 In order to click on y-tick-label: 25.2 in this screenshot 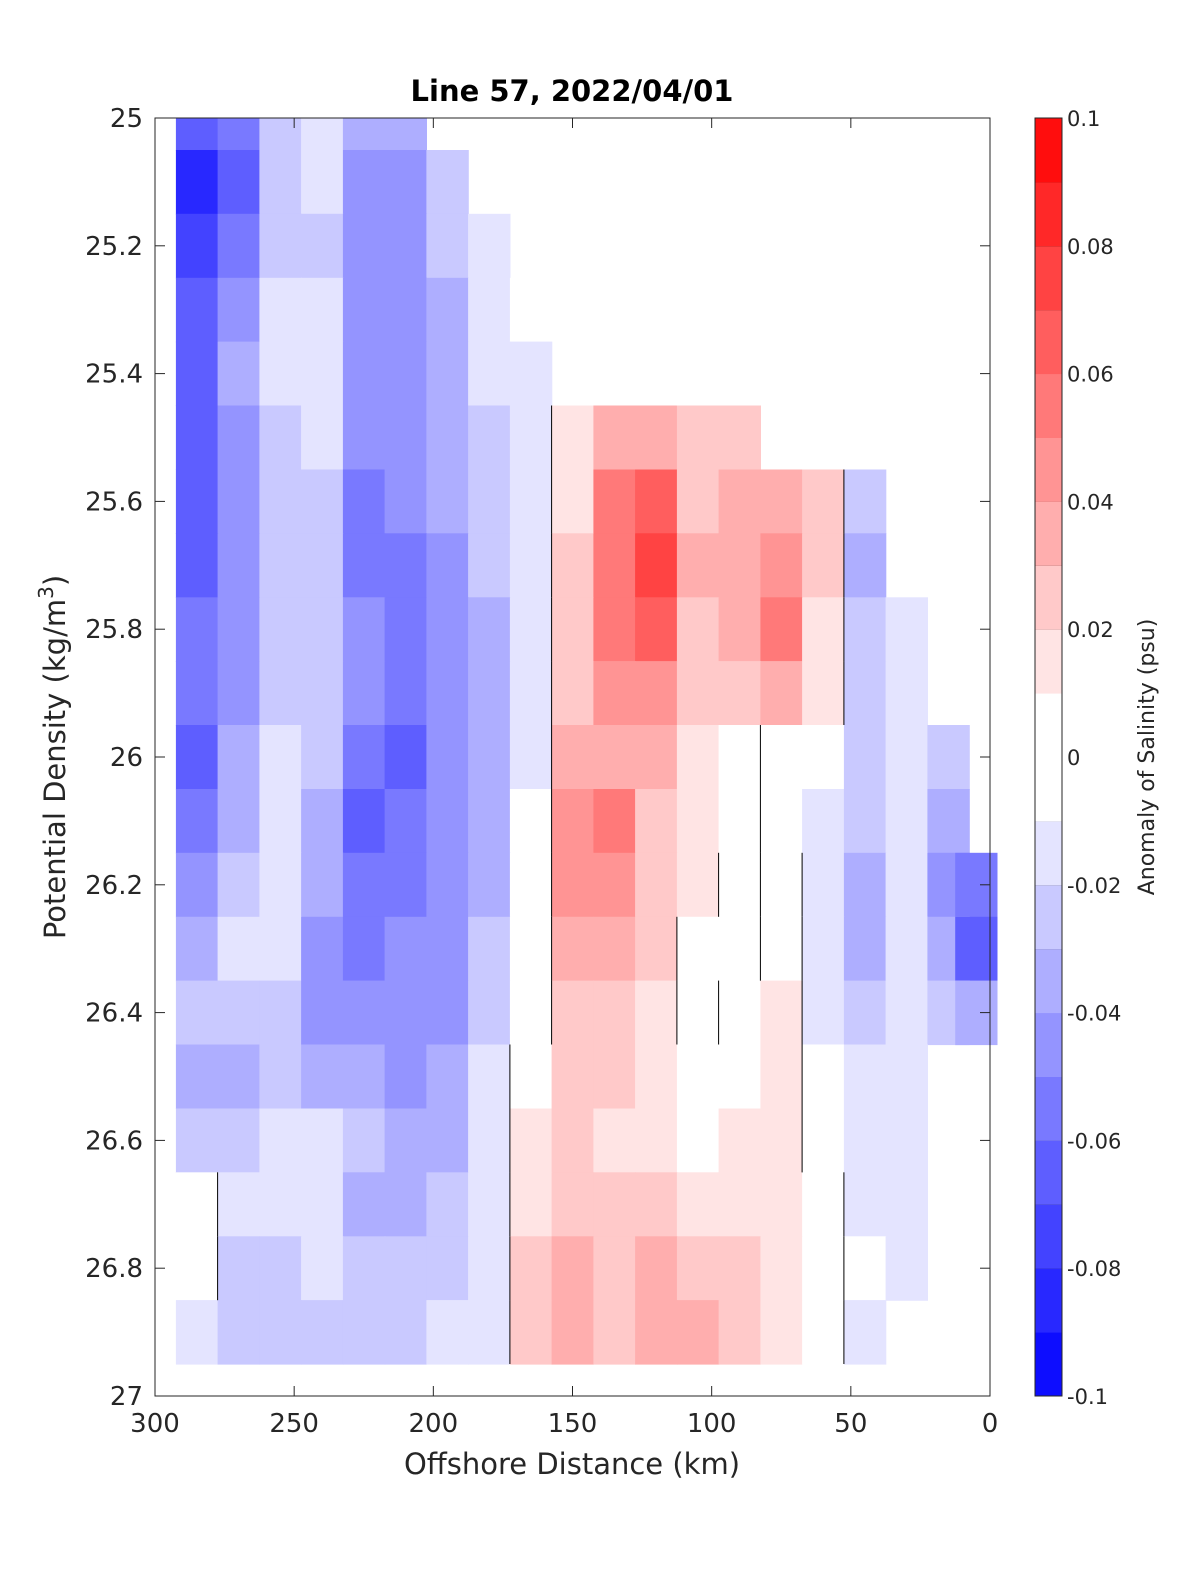, I will do `click(114, 247)`.